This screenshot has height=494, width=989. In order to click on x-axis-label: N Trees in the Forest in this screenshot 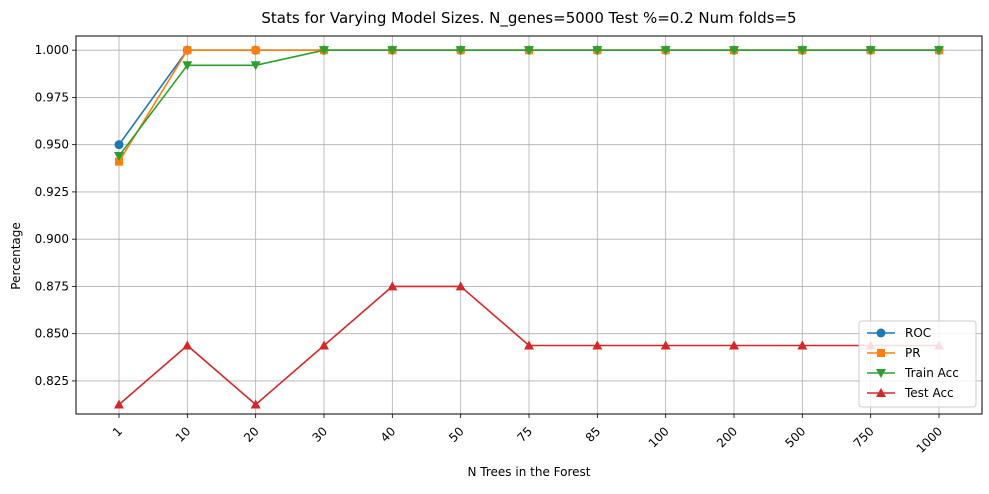, I will do `click(529, 472)`.